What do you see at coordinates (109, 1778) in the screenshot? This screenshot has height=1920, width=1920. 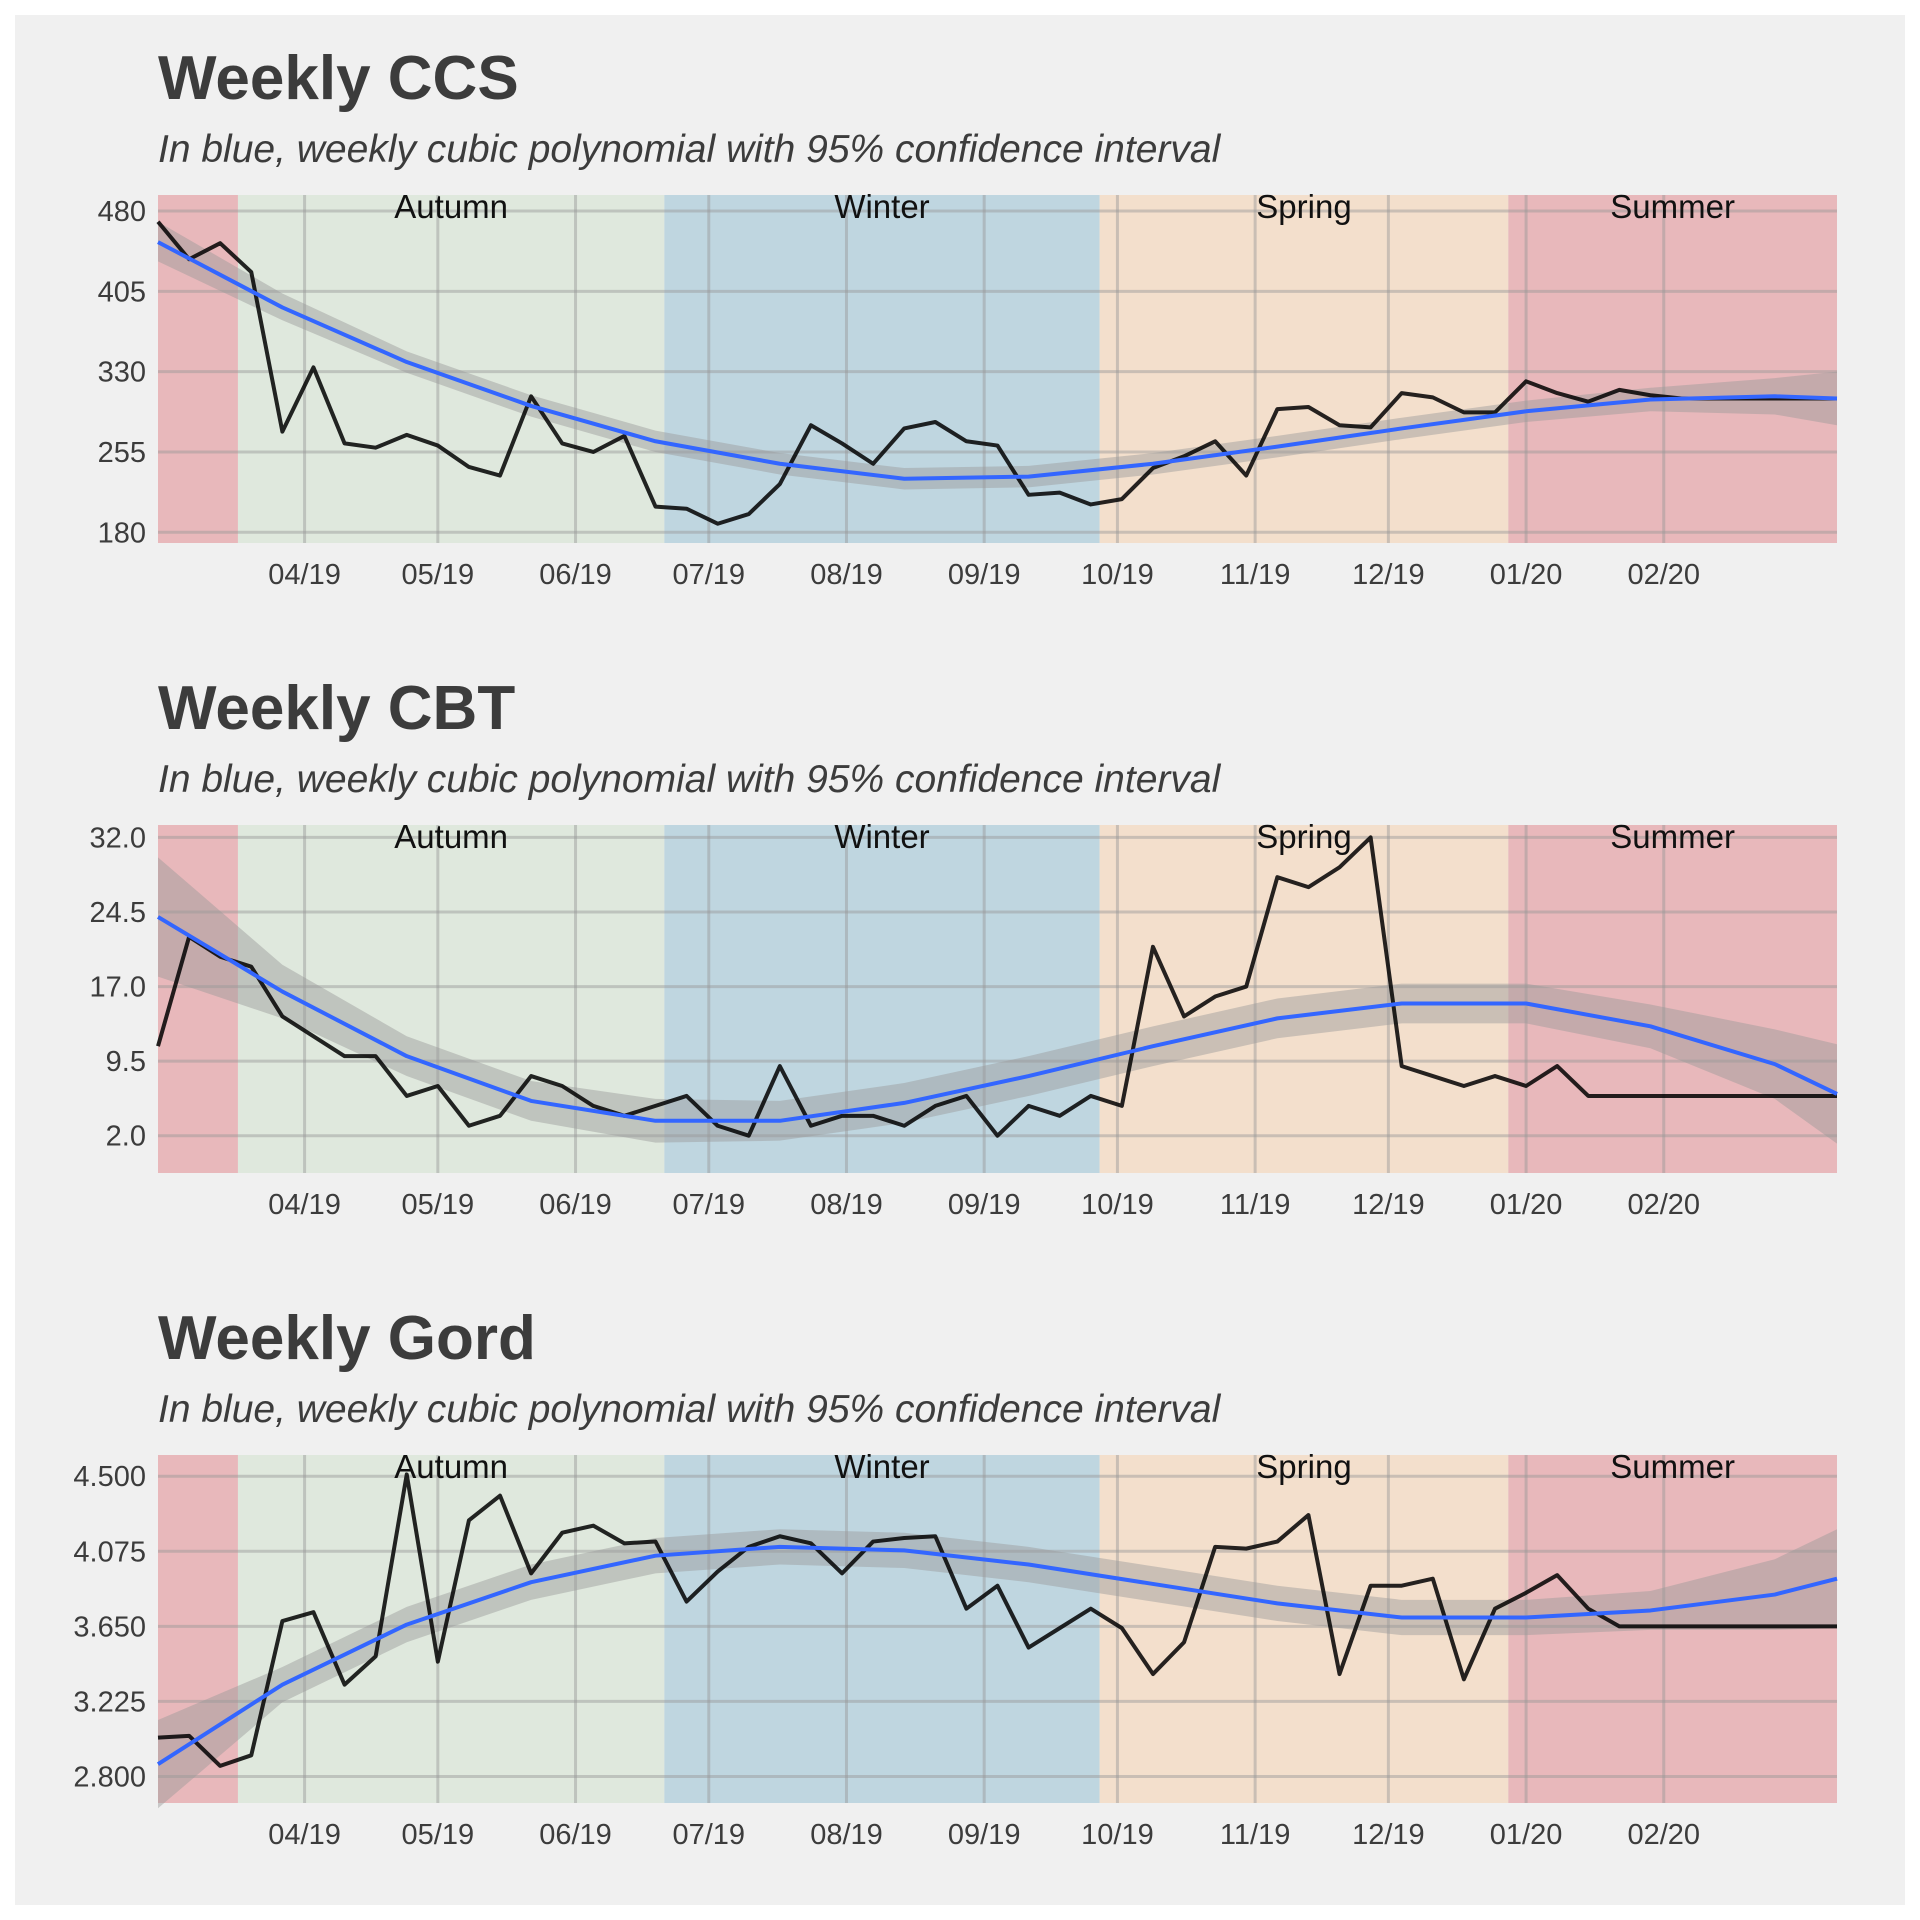 I see `y-tick-label: 2.800` at bounding box center [109, 1778].